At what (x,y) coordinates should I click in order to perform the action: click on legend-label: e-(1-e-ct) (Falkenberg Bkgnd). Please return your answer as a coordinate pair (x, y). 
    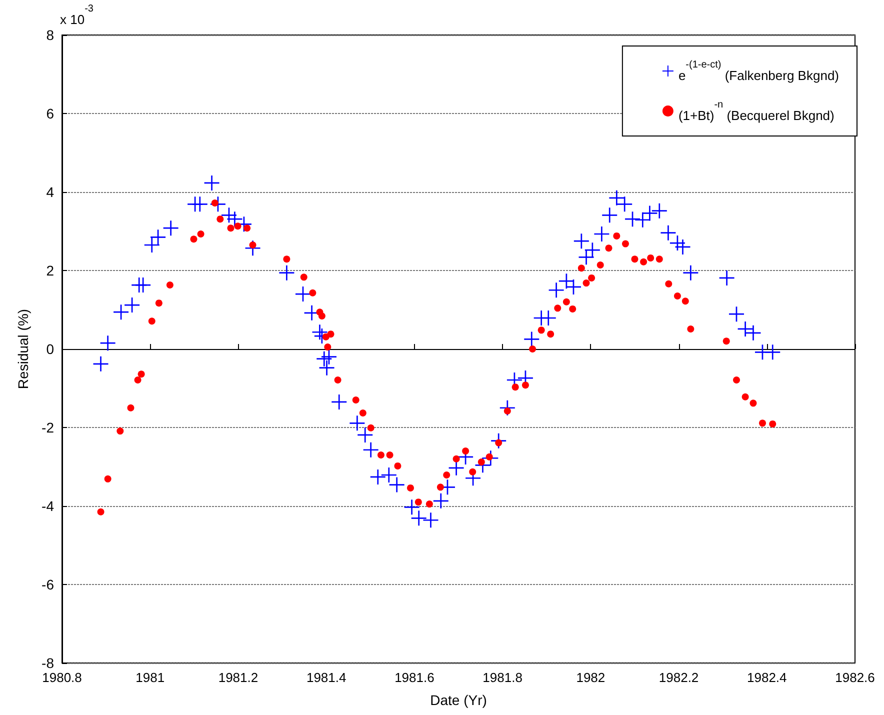
    Looking at the image, I should click on (758, 71).